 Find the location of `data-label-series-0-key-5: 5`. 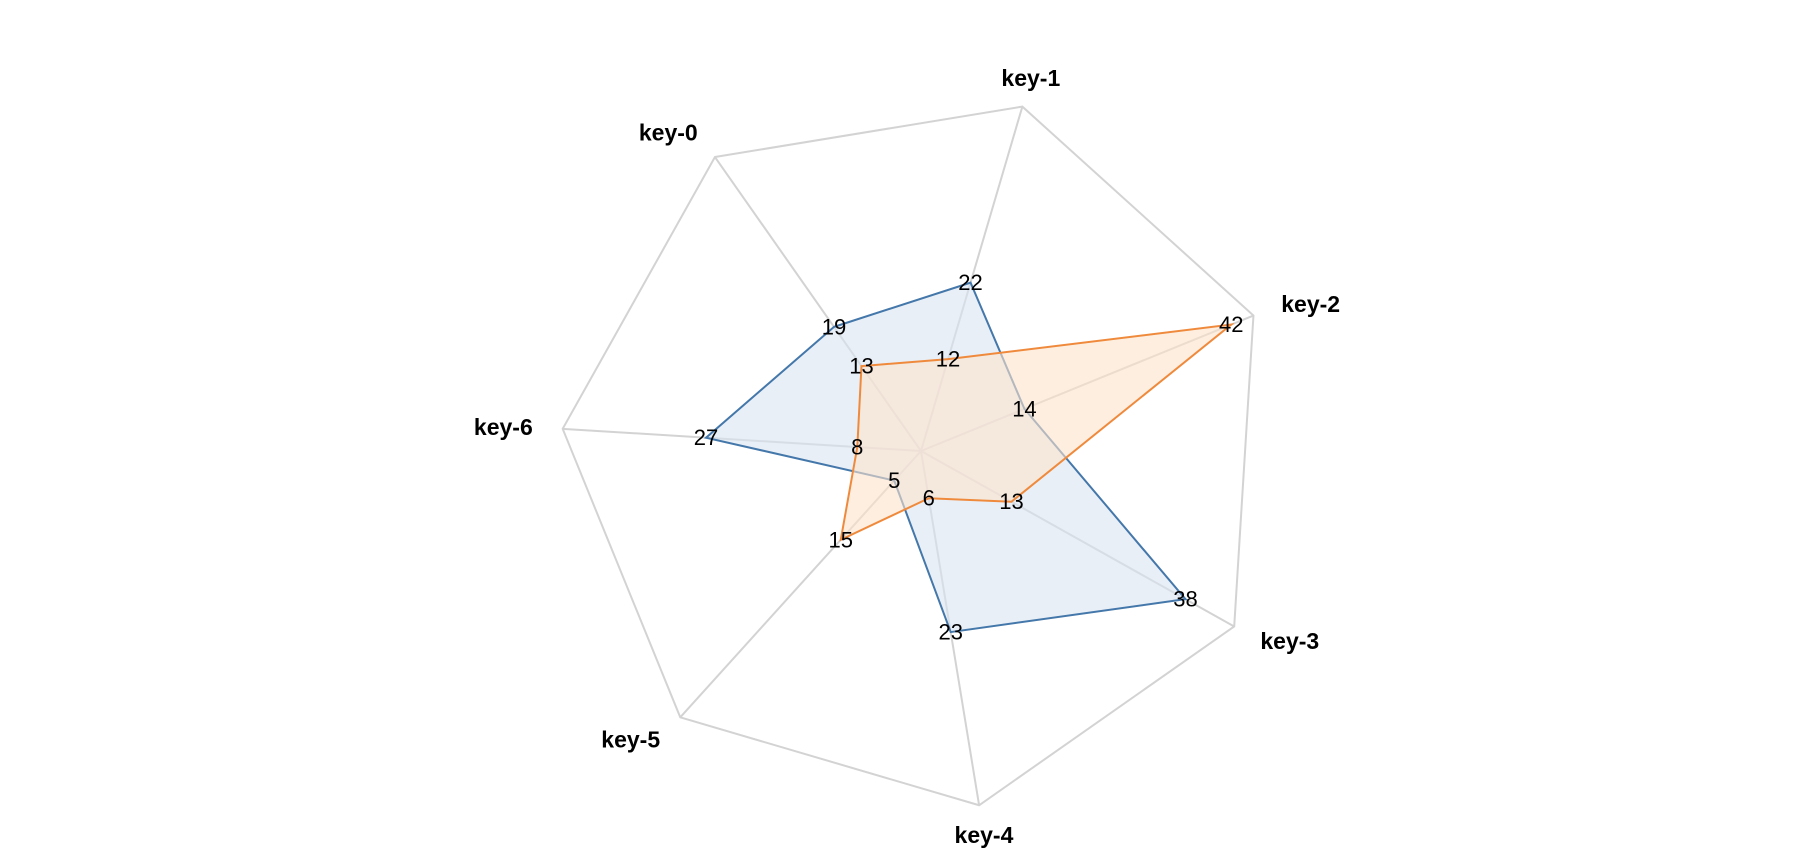

data-label-series-0-key-5: 5 is located at coordinates (894, 480).